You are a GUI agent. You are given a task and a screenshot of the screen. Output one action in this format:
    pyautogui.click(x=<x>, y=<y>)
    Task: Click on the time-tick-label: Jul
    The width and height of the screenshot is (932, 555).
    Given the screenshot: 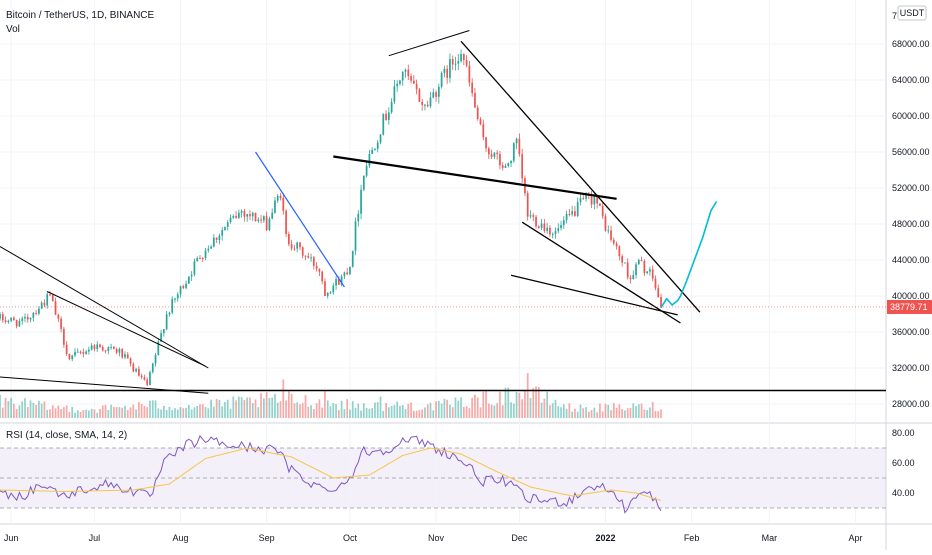 What is the action you would take?
    pyautogui.click(x=95, y=538)
    